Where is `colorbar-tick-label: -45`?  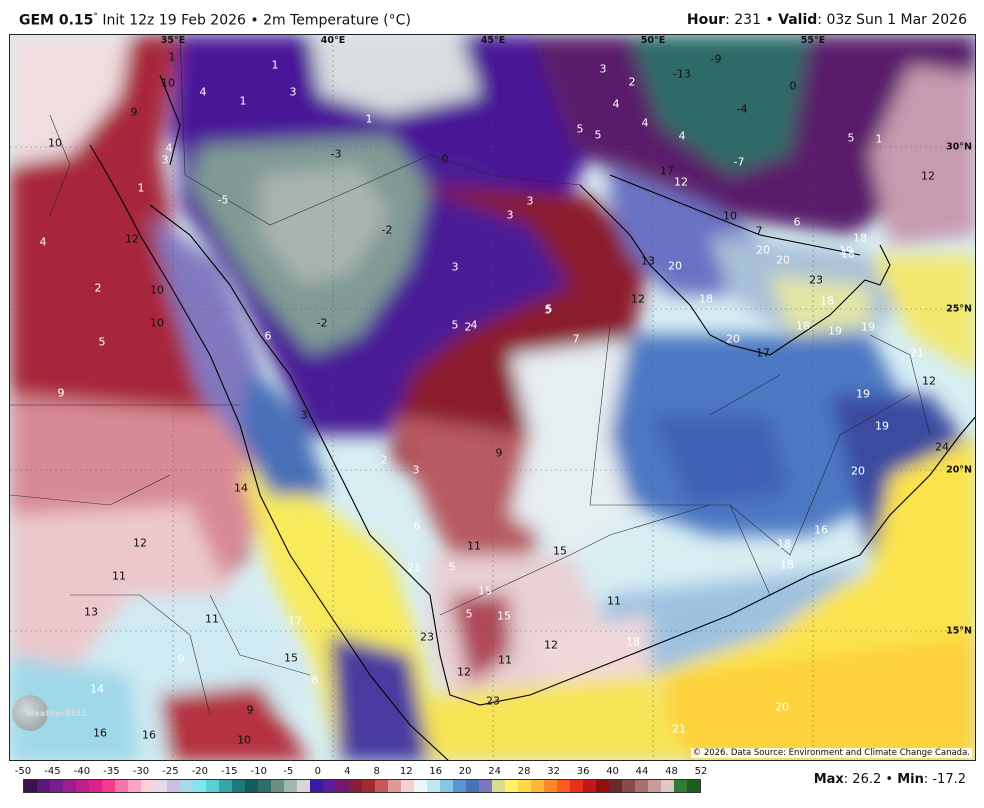
colorbar-tick-label: -45 is located at coordinates (52, 771).